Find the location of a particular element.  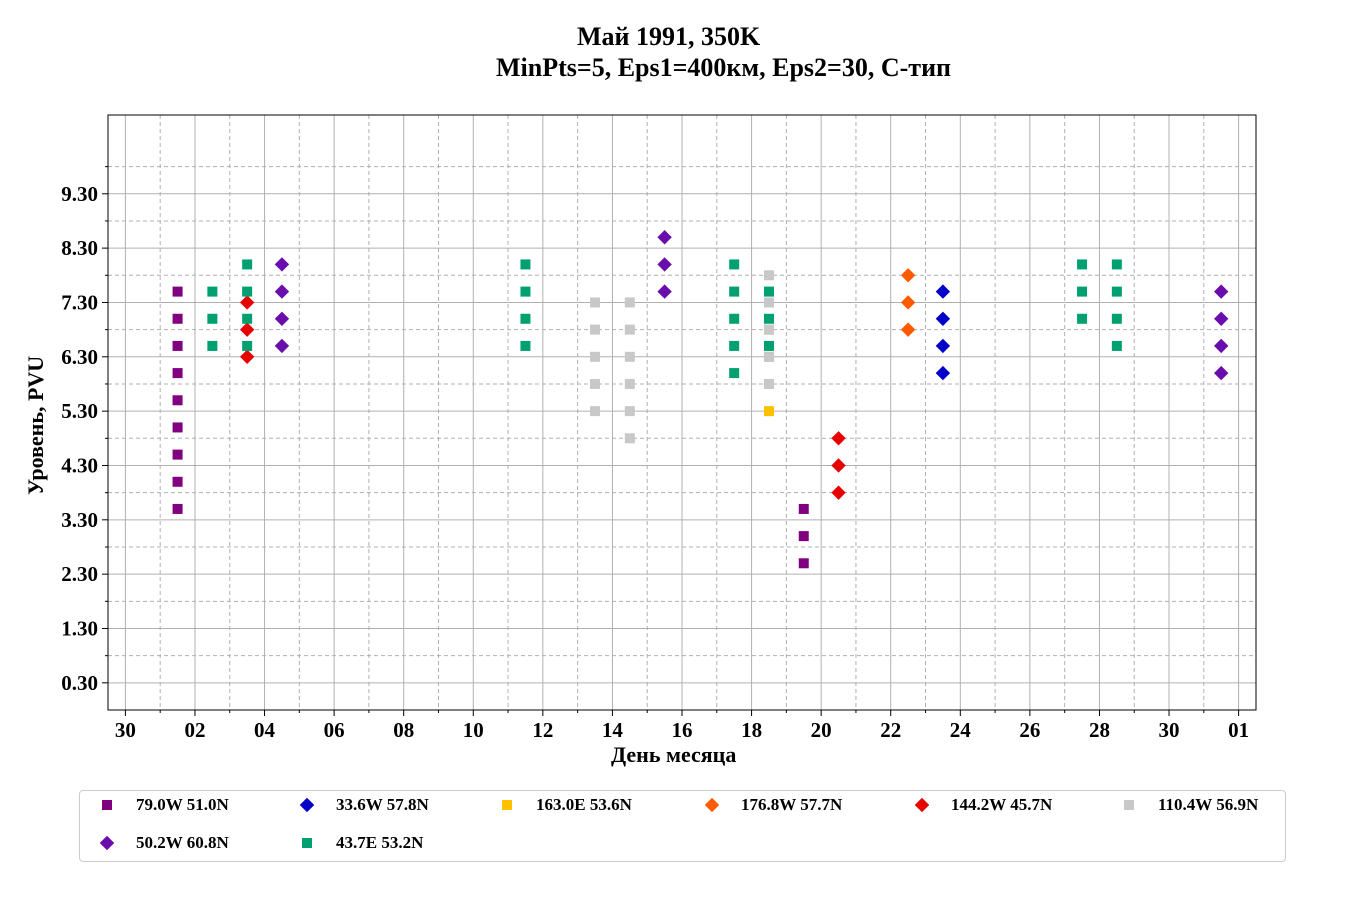

legend-label: 110.4W 56.9N is located at coordinates (1208, 804).